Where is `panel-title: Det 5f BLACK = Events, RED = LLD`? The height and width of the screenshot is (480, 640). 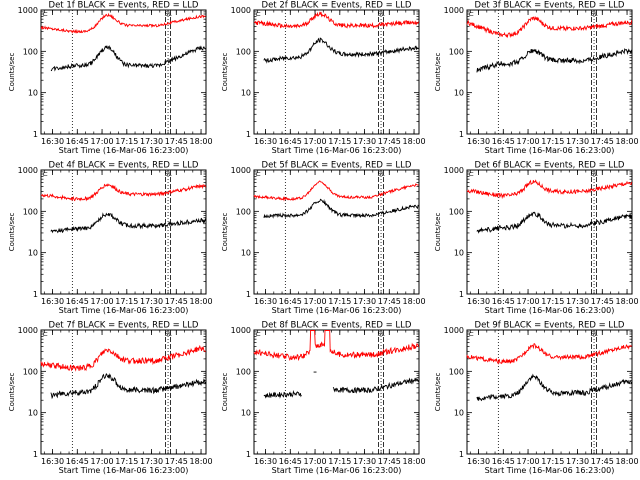
panel-title: Det 5f BLACK = Events, RED = LLD is located at coordinates (337, 166).